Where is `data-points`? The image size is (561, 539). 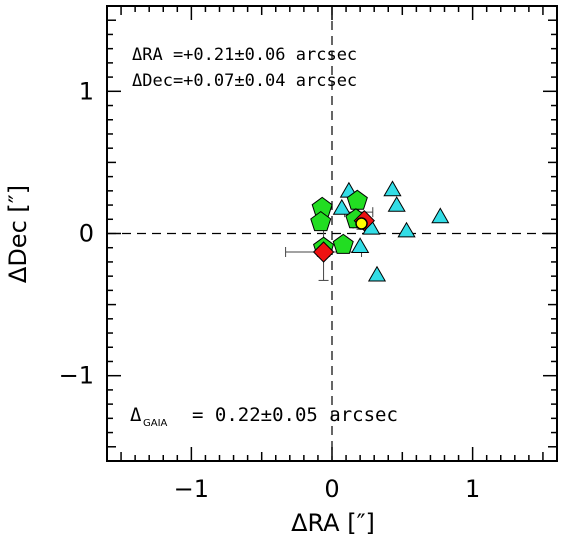
data-points is located at coordinates (380, 231).